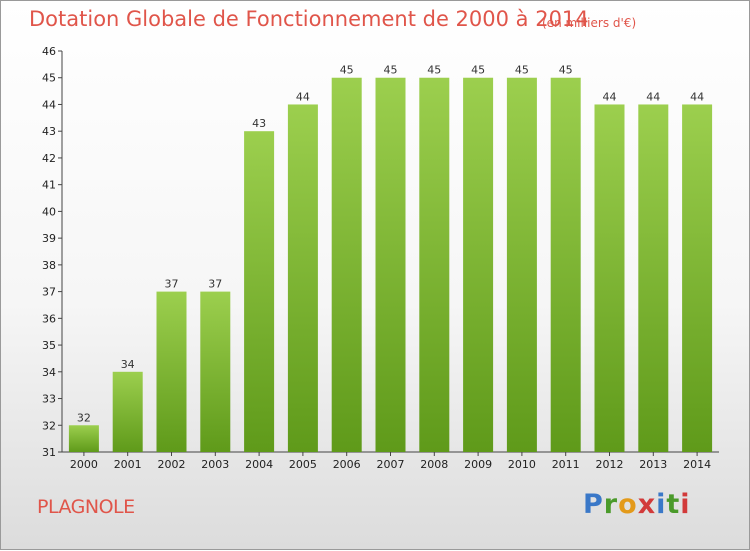 This screenshot has height=551, width=750. What do you see at coordinates (609, 278) in the screenshot?
I see `bar-2012` at bounding box center [609, 278].